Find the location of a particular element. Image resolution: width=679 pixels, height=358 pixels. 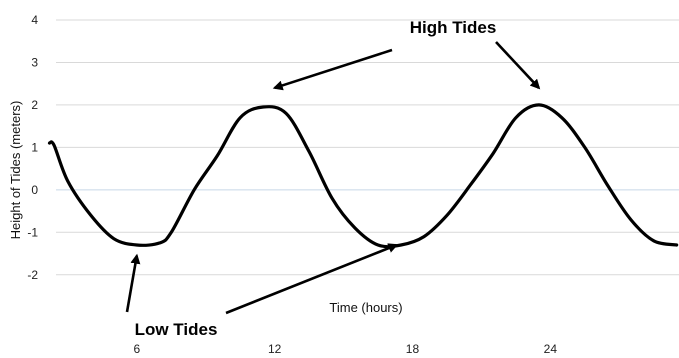

y-tick-label: 3 is located at coordinates (34, 62).